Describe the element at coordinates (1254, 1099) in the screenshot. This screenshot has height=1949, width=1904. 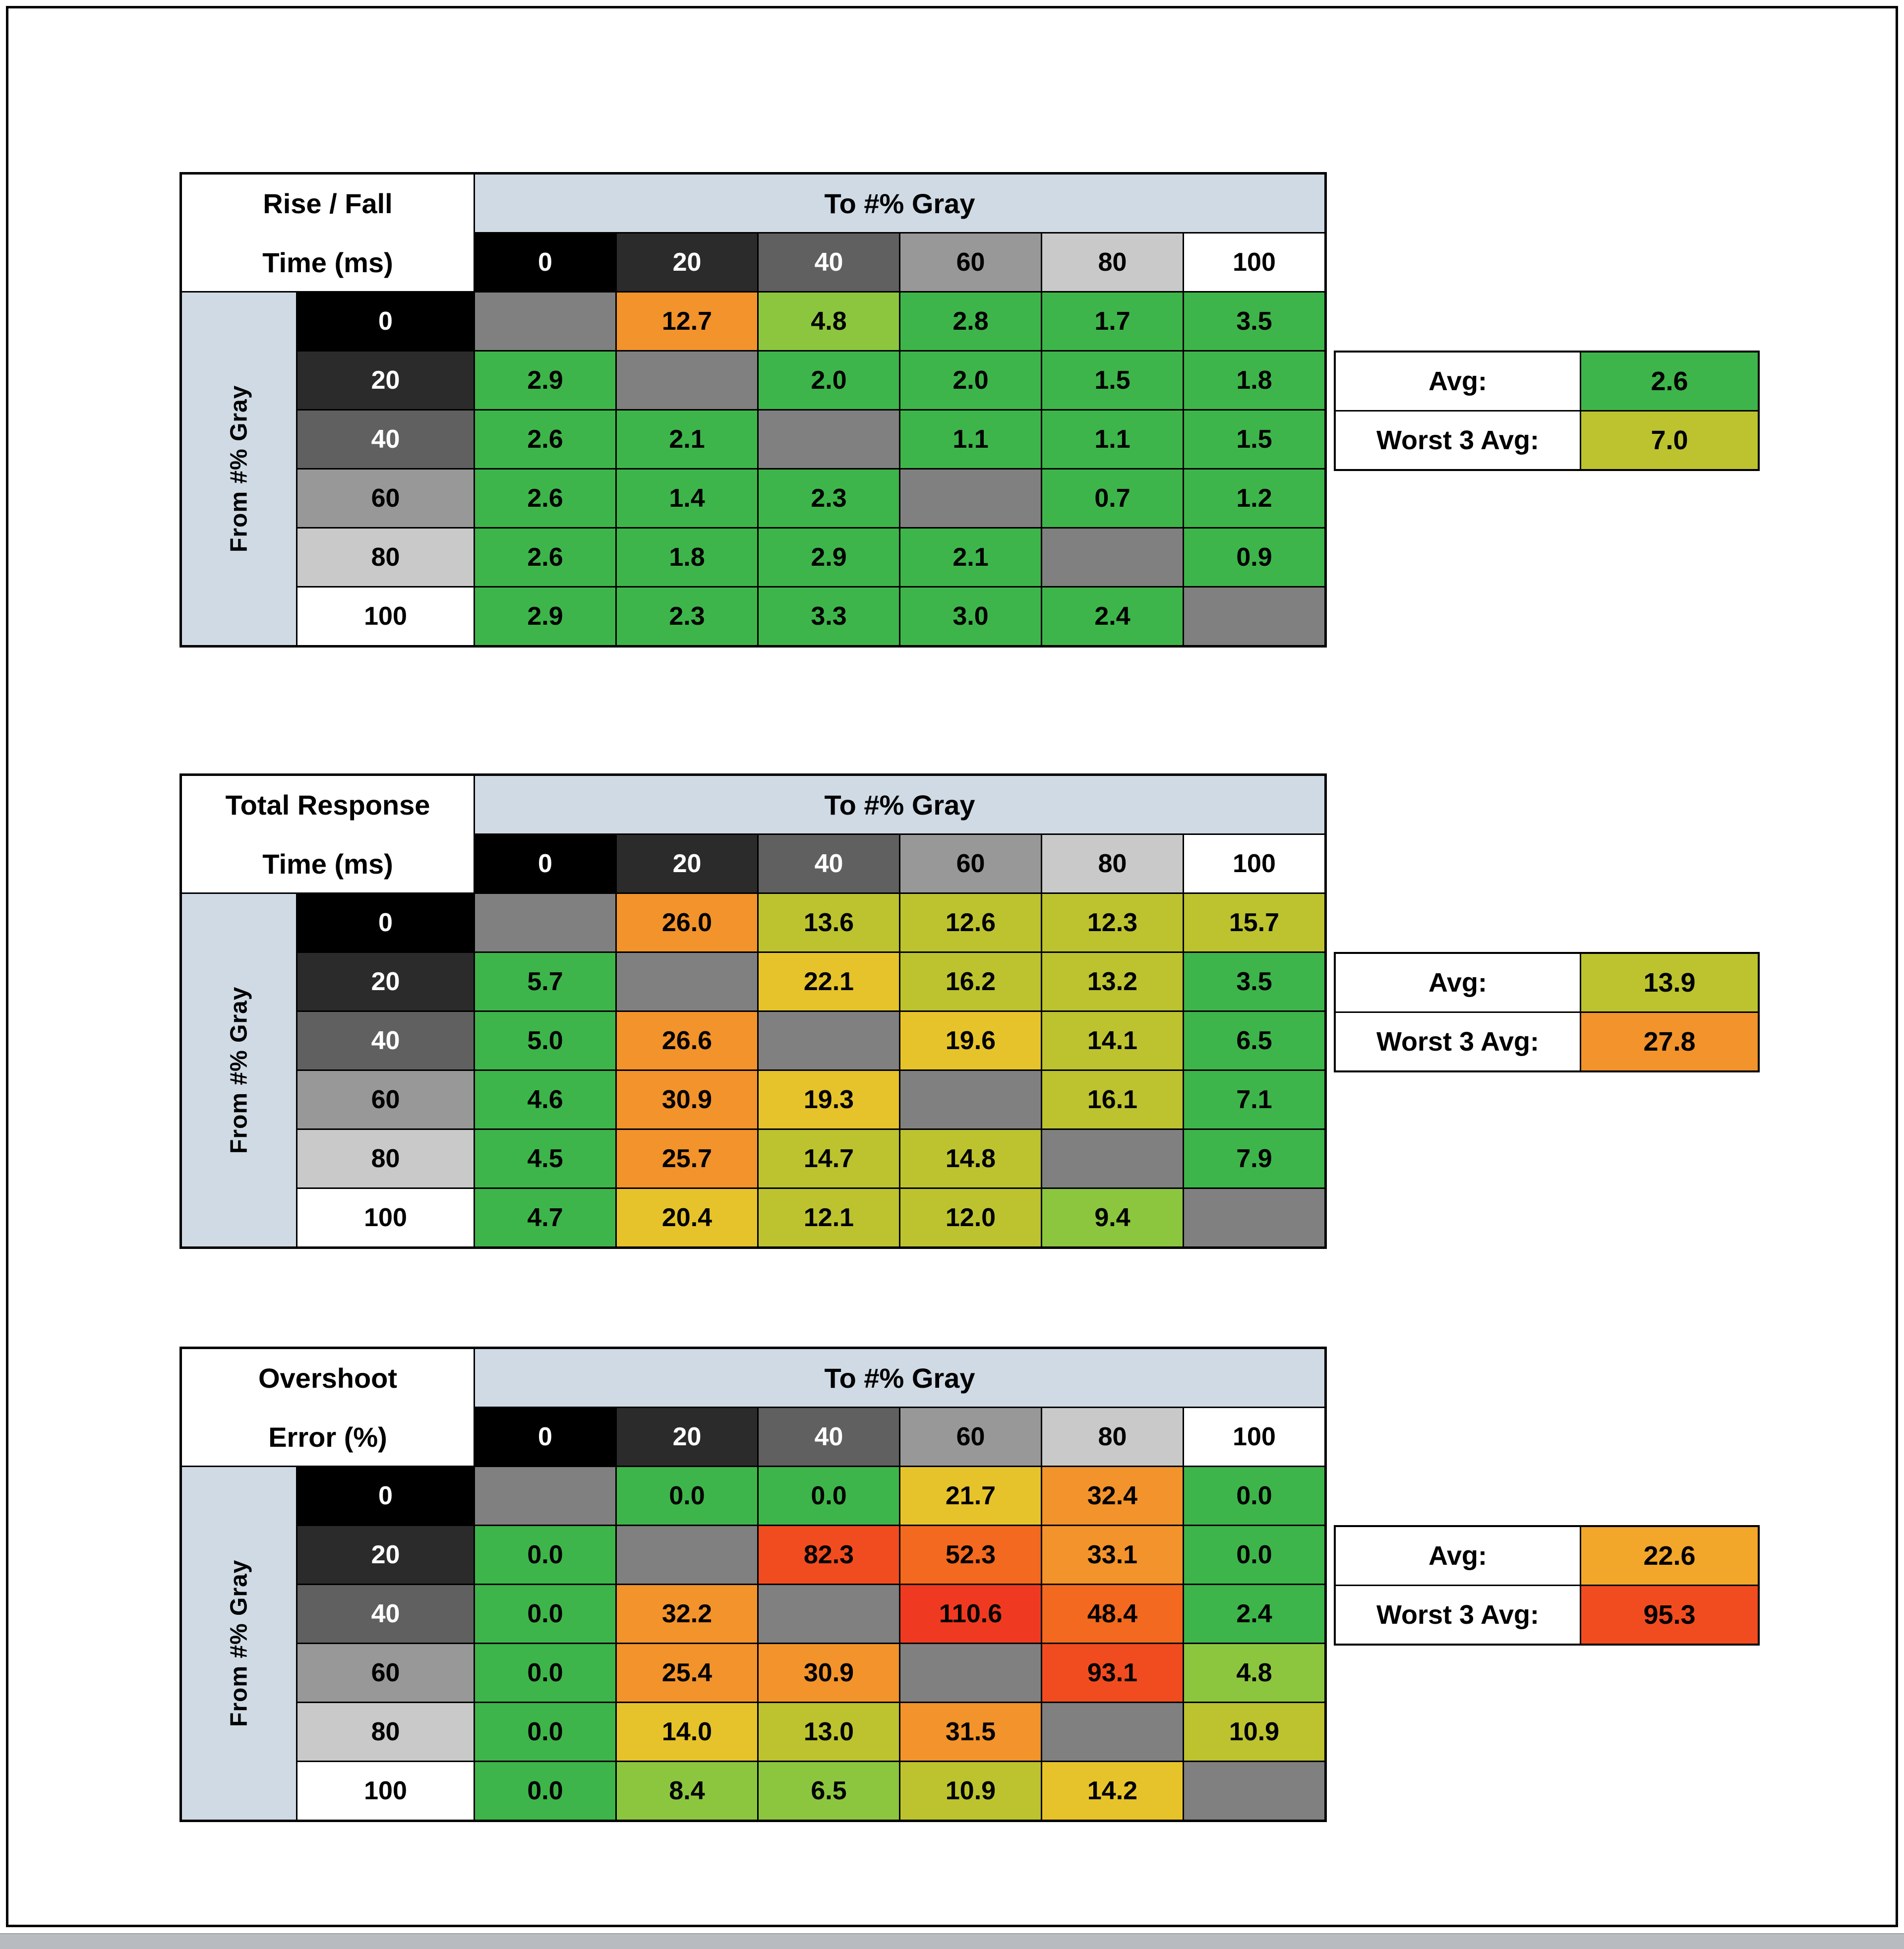
I see `value-cell: 7.1` at that location.